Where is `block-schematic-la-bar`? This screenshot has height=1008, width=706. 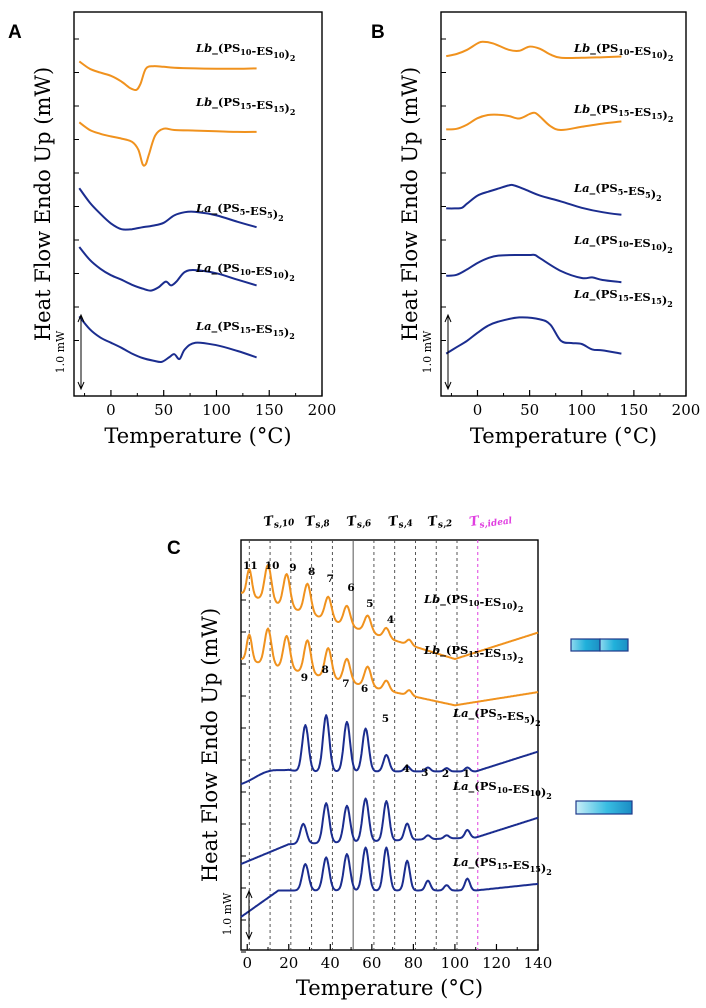 block-schematic-la-bar is located at coordinates (604, 807).